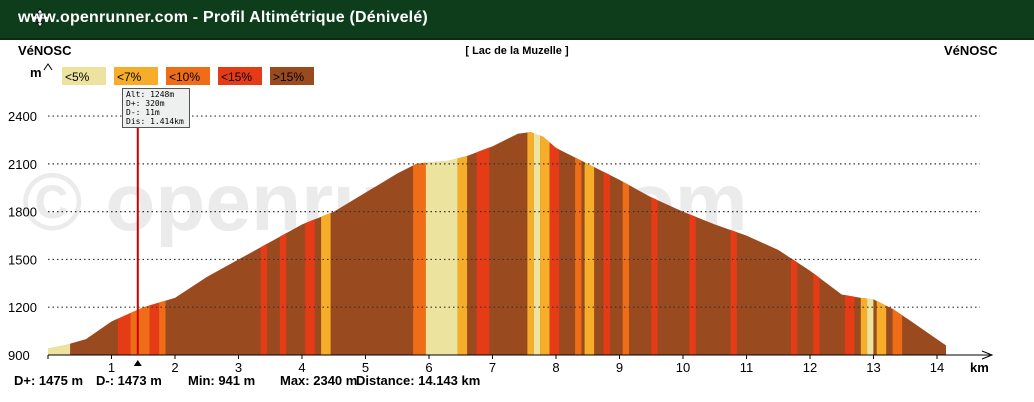 The image size is (1034, 402). I want to click on y-tick-label: 1800, so click(22, 212).